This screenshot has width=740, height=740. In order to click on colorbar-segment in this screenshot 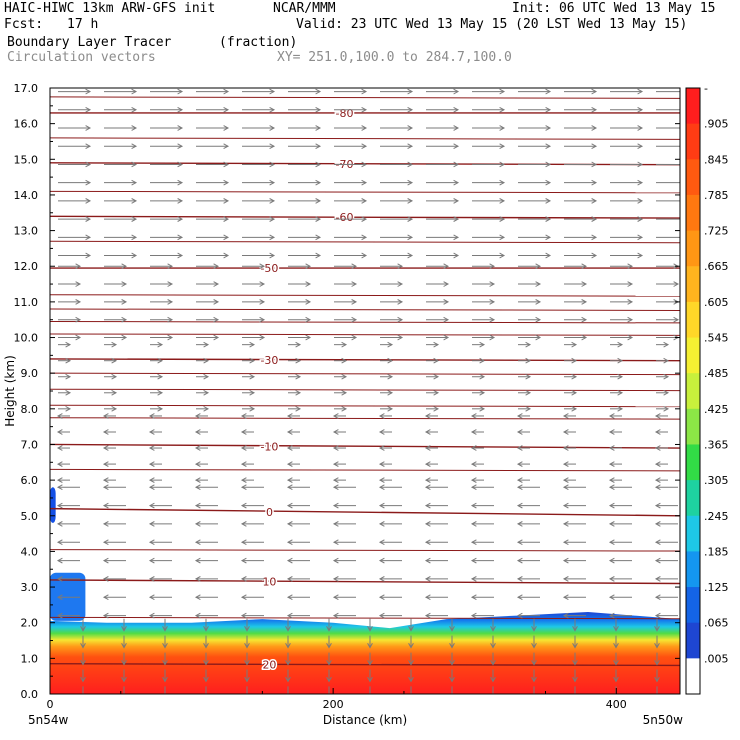, I will do `click(693, 569)`.